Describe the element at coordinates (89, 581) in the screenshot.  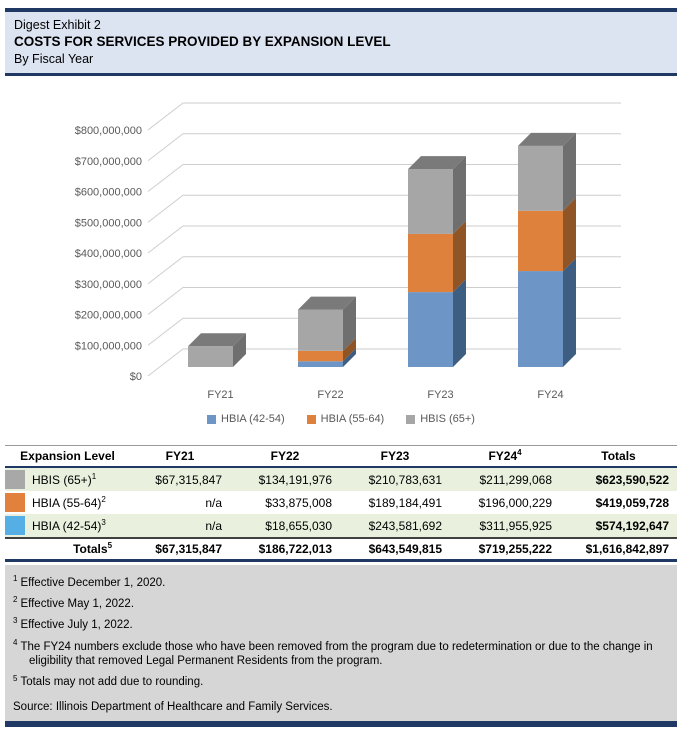
I see `footnote-1: 1 Effective December 1, 2020.` at that location.